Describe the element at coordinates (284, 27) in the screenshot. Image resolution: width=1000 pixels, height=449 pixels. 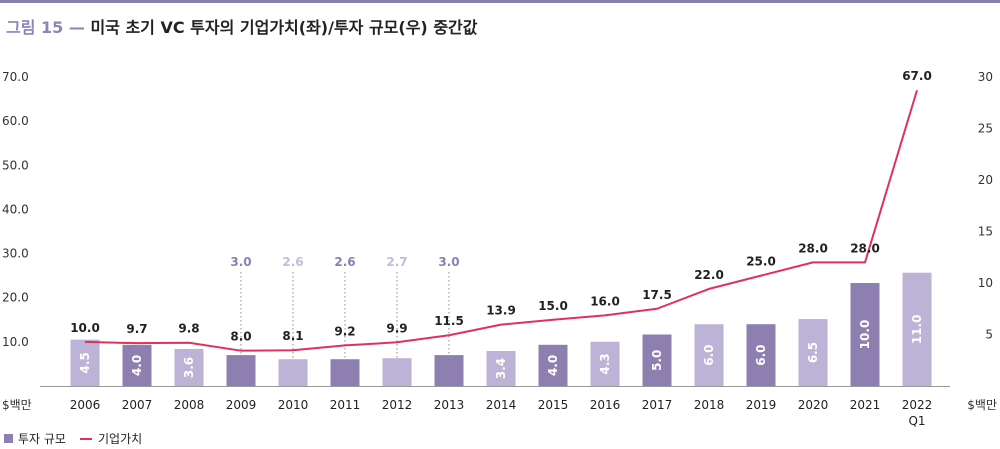
I see `figure-title-text: 미국 초기 VC 투자의 기업가치(좌)/투자 규모(우) 중간값` at that location.